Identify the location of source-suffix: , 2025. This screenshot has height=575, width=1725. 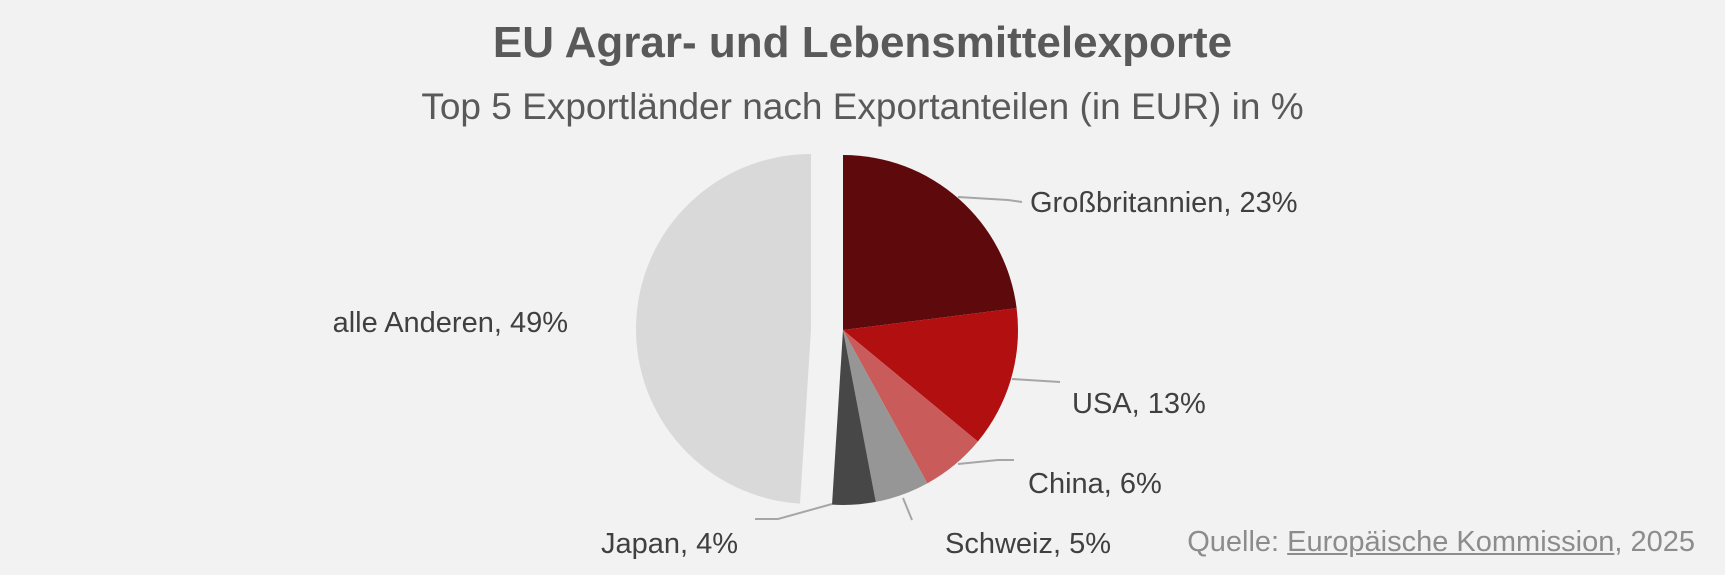
(1654, 542).